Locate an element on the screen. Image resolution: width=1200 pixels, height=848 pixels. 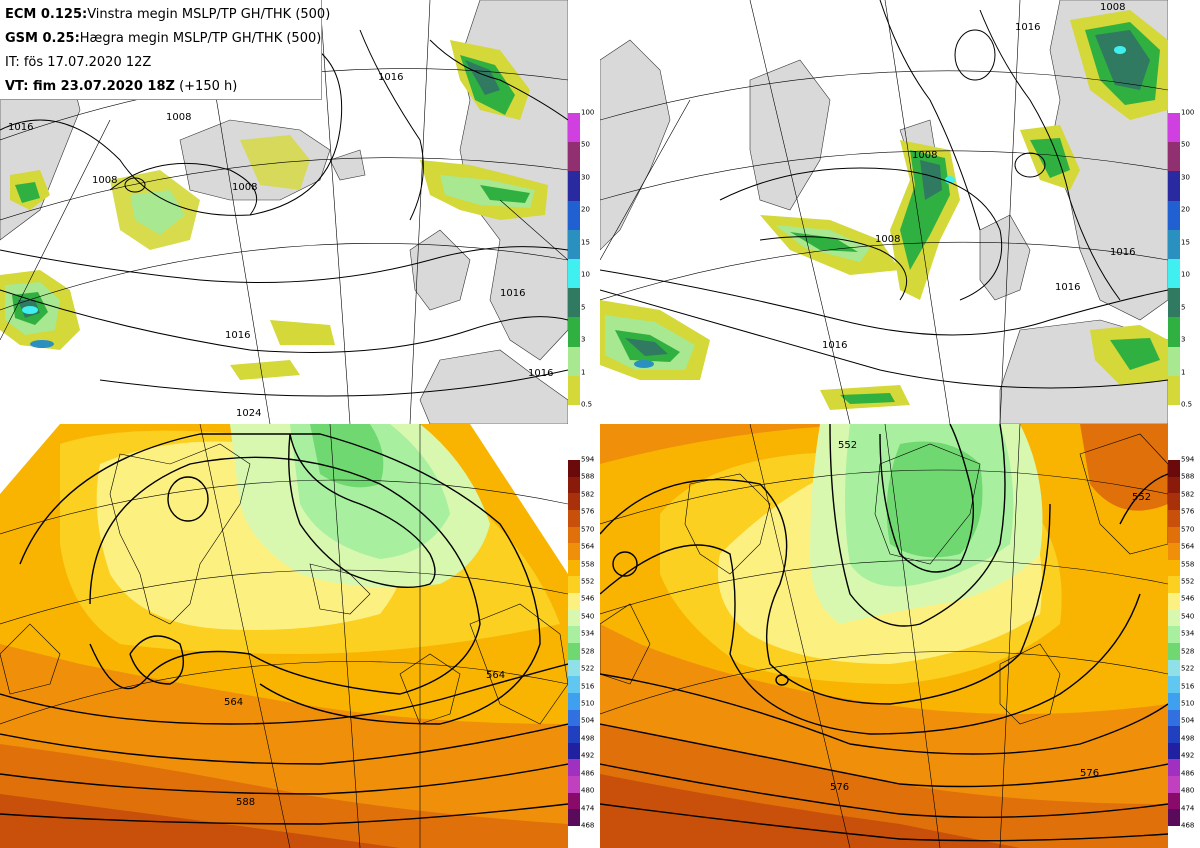
gh-legend-level-label: 474 is located at coordinates (588, 808).